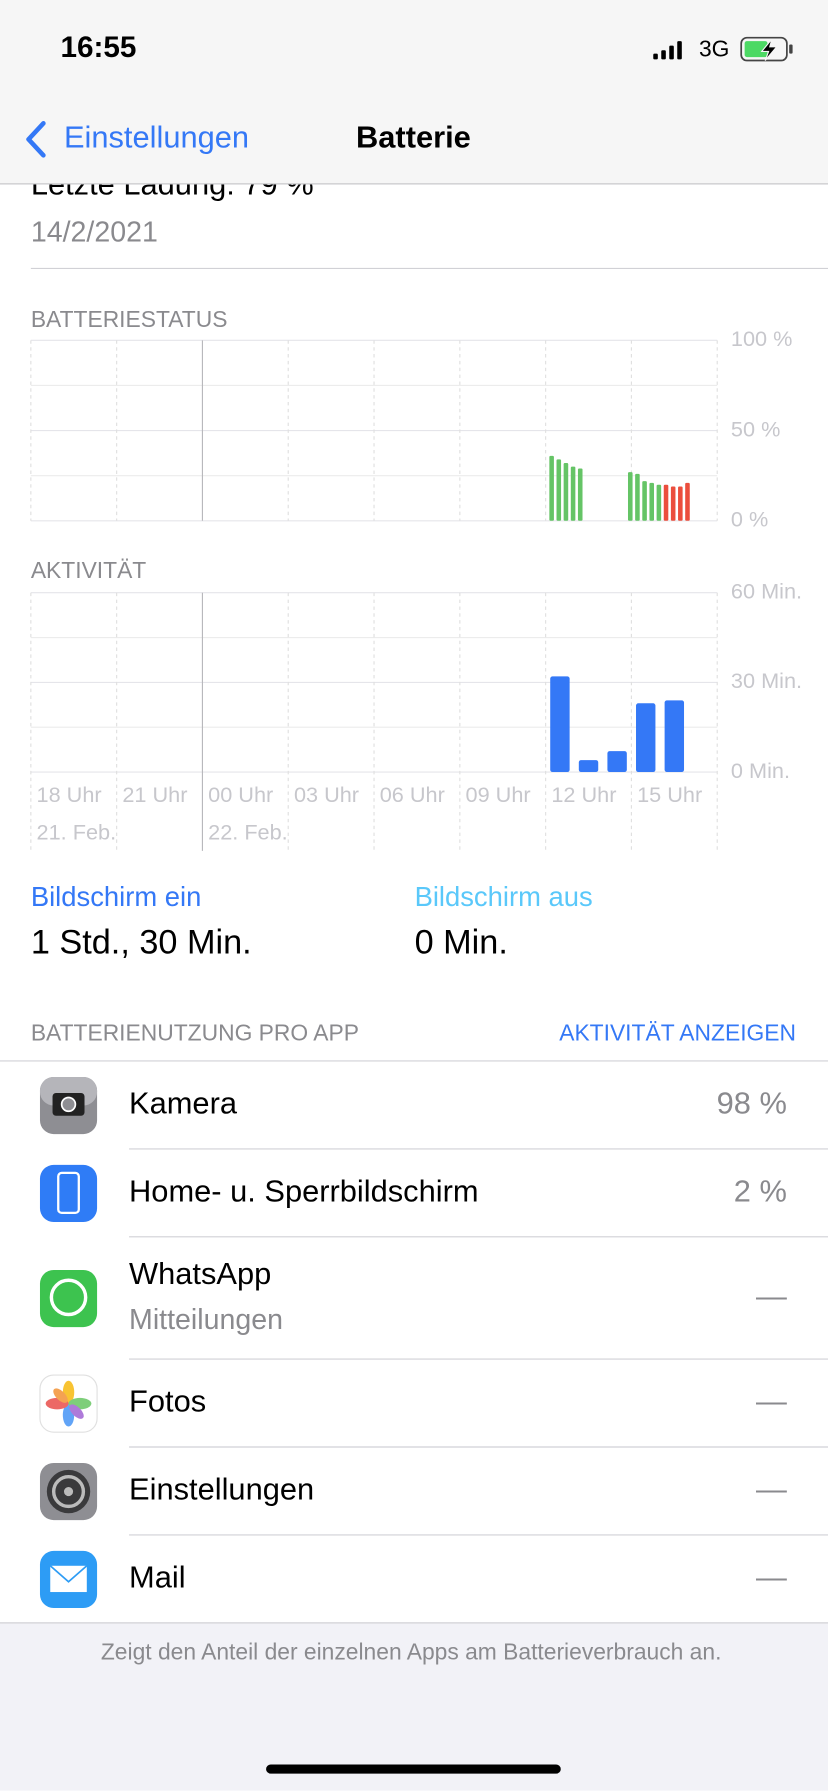 This screenshot has height=1792, width=828. Describe the element at coordinates (129, 319) in the screenshot. I see `chart-title: BATTERIESTATUS` at that location.